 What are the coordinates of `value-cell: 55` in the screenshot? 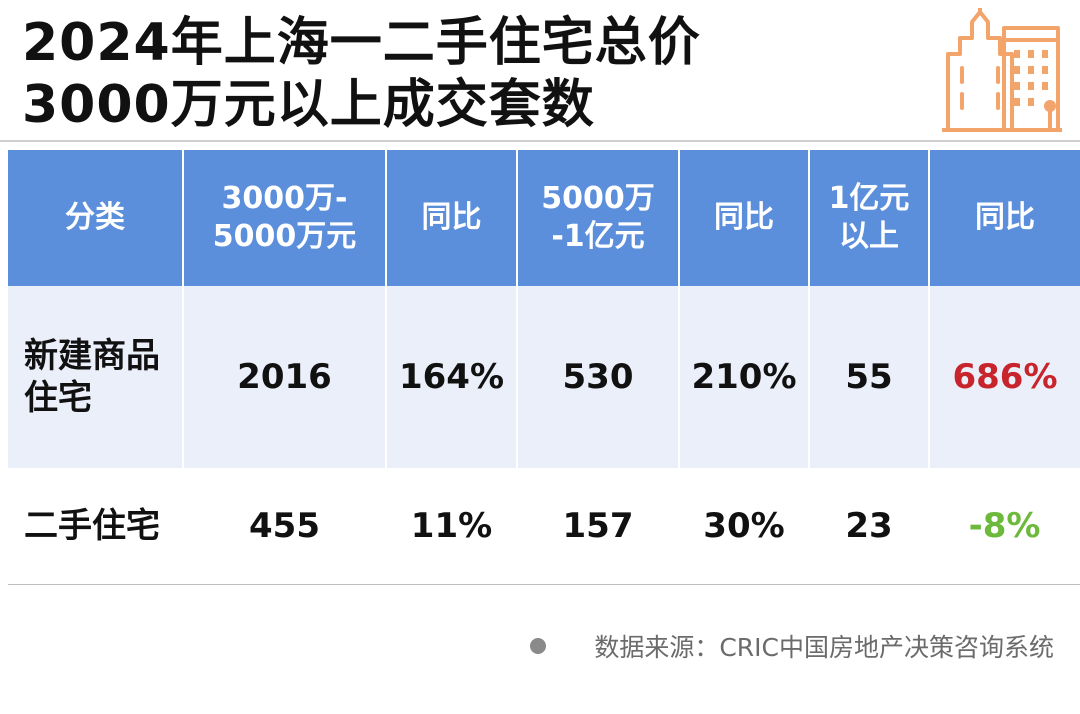 It's located at (869, 377).